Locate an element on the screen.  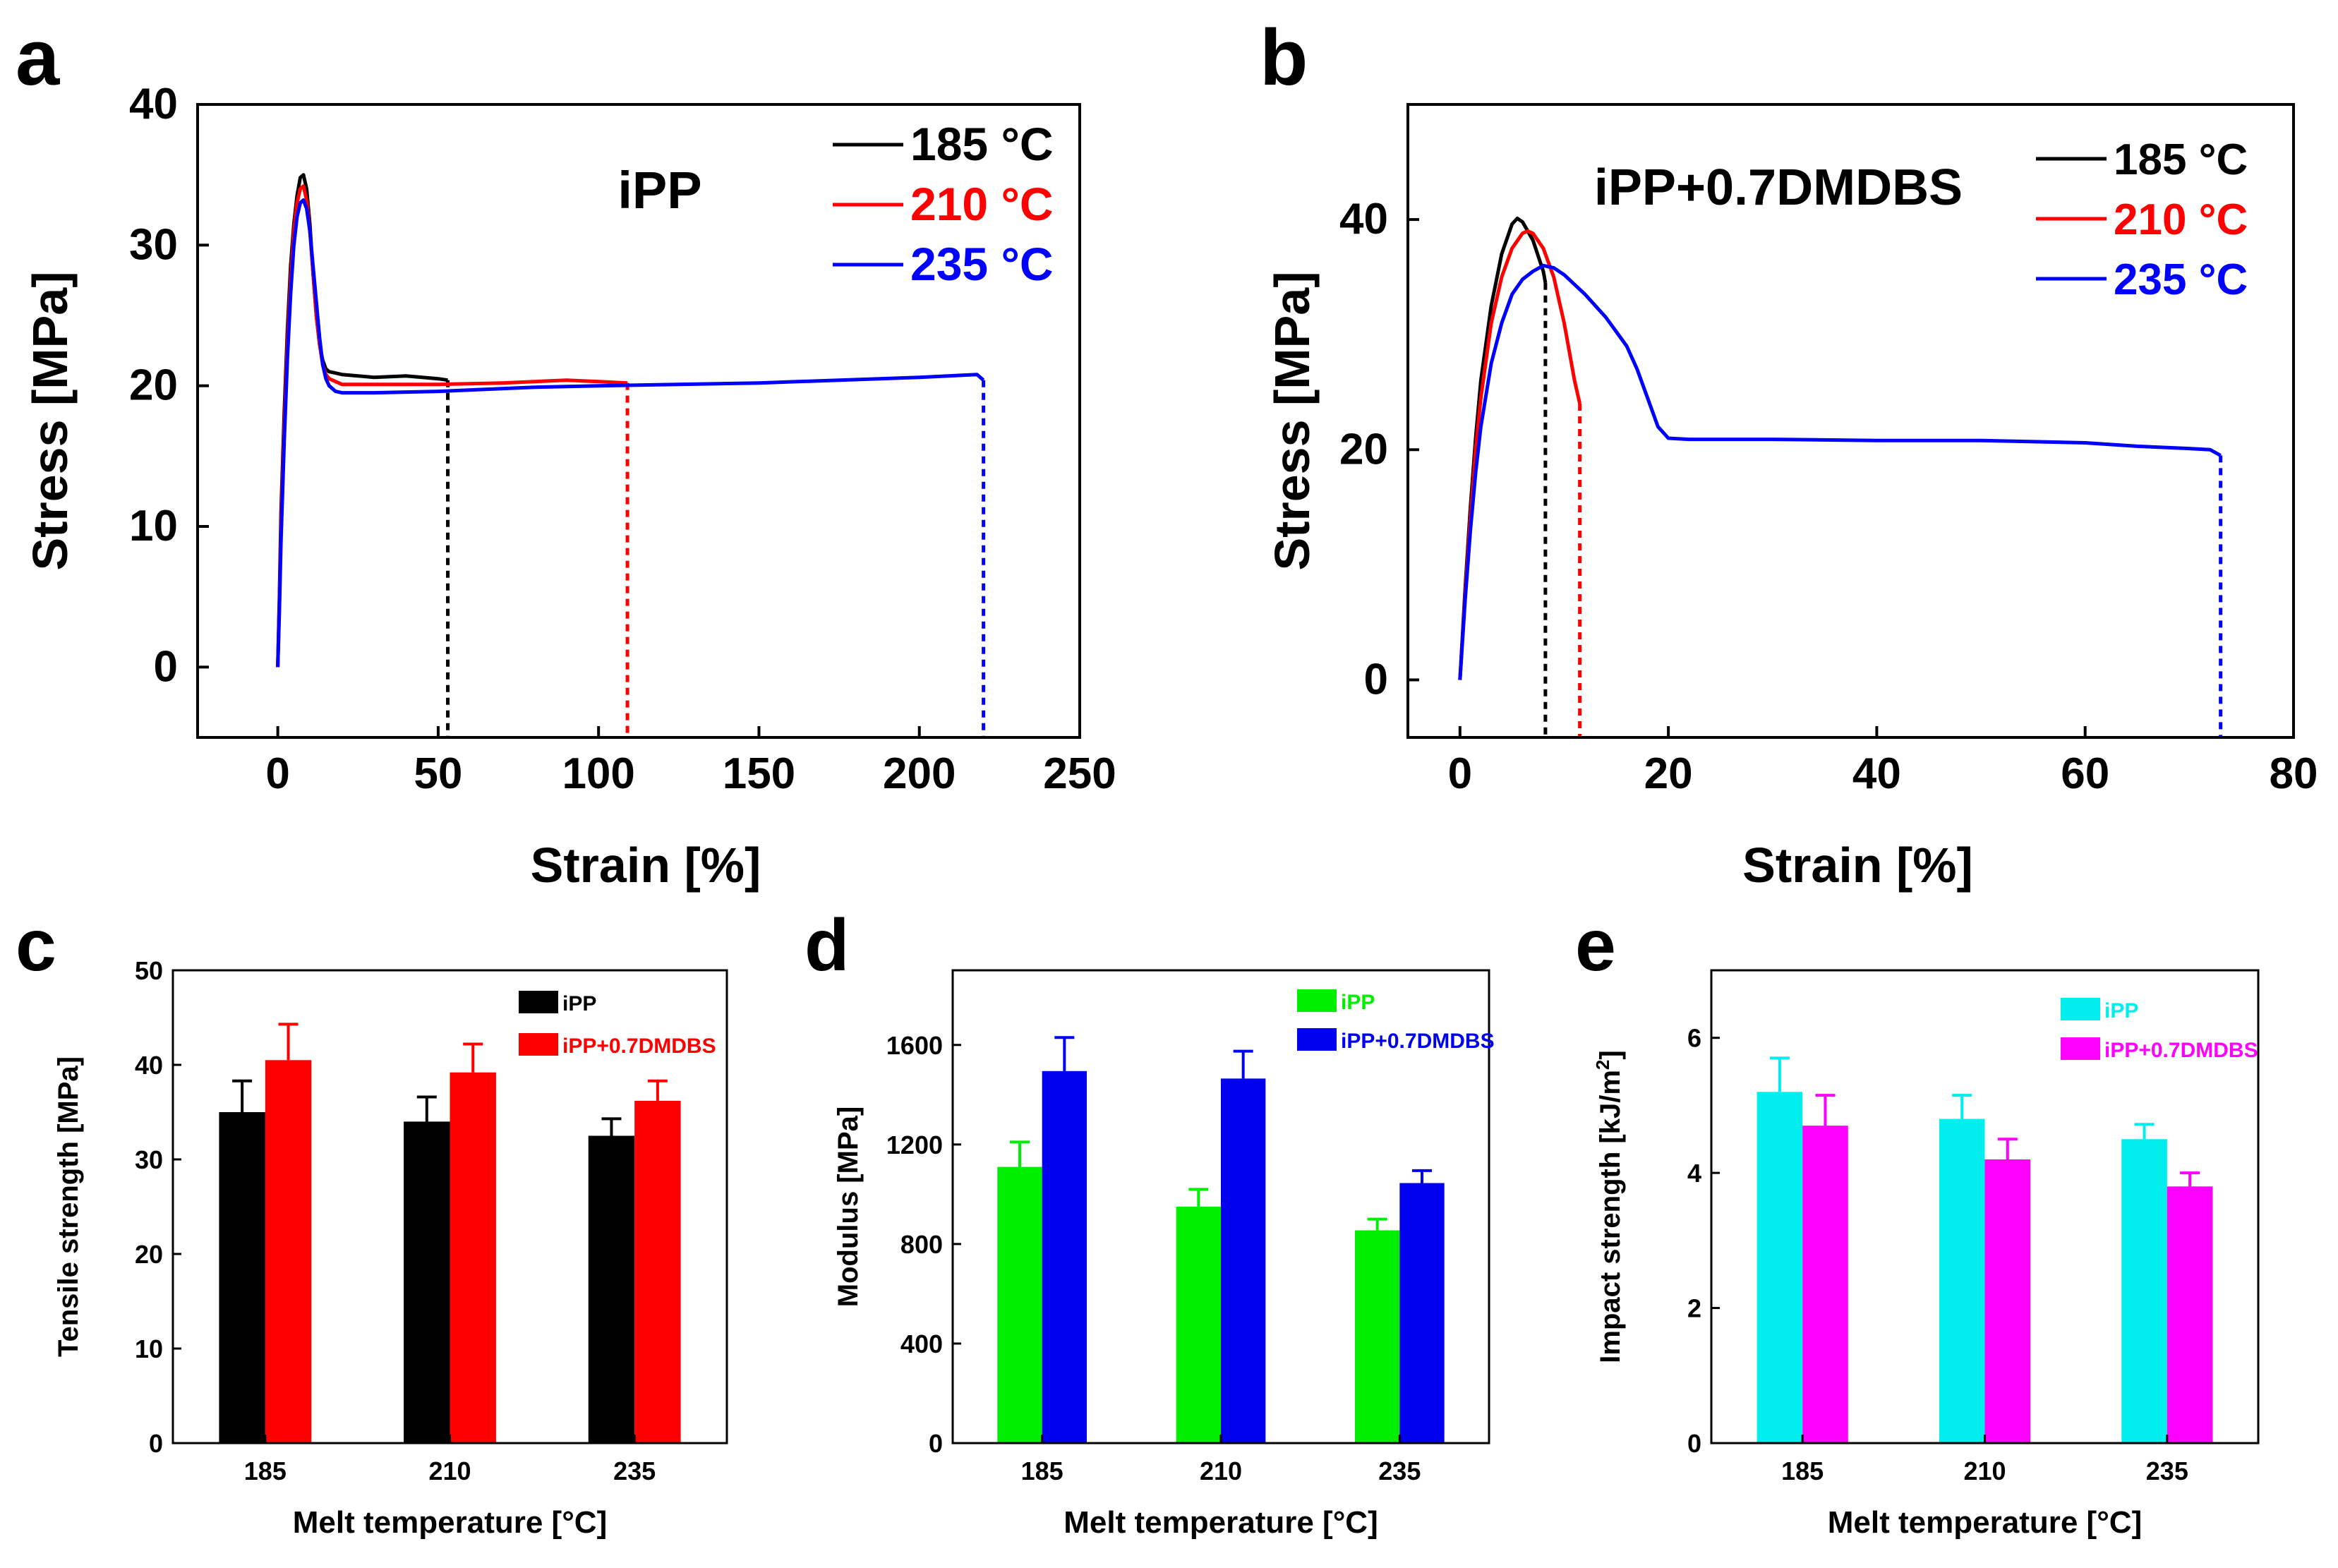
y-axis-label-main: Tensile strength [MPa] is located at coordinates (69, 1206).